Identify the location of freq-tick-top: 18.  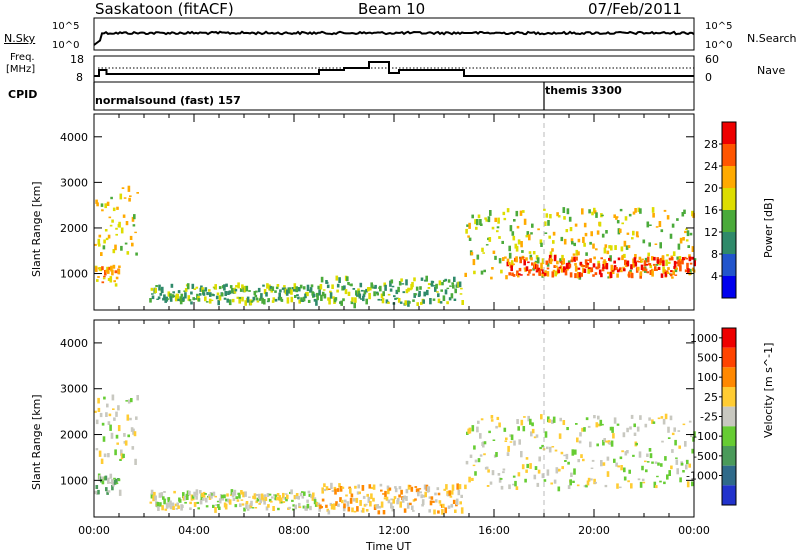
(77, 59).